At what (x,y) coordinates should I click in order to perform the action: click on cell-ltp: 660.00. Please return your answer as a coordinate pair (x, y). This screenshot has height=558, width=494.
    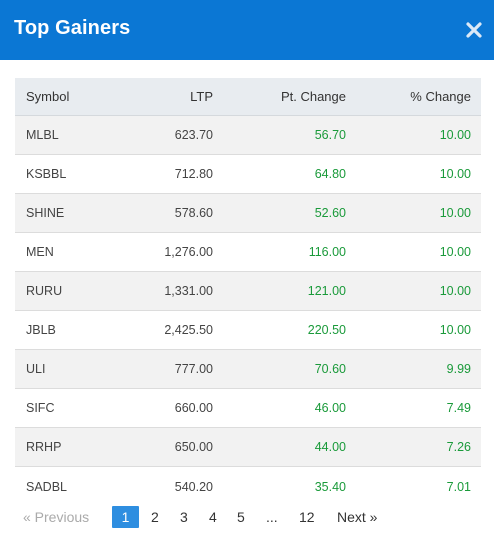
    Looking at the image, I should click on (193, 408).